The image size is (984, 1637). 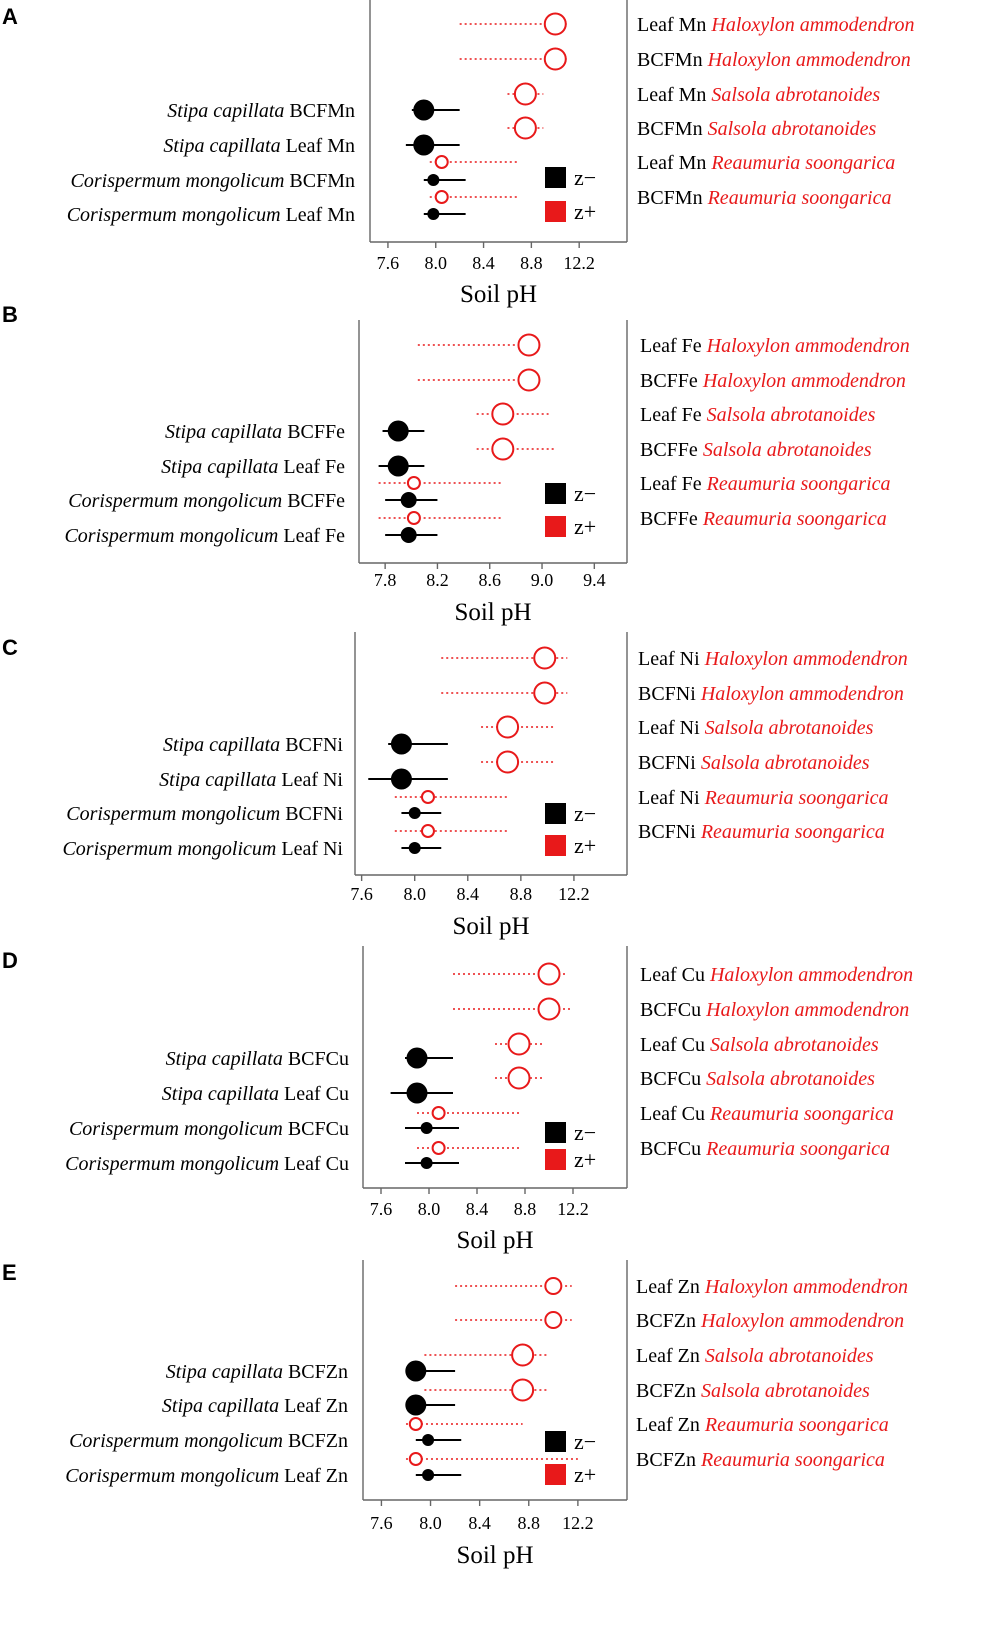 I want to click on positive-row-label: Leaf Ni Salsola abrotanoides, so click(x=756, y=728).